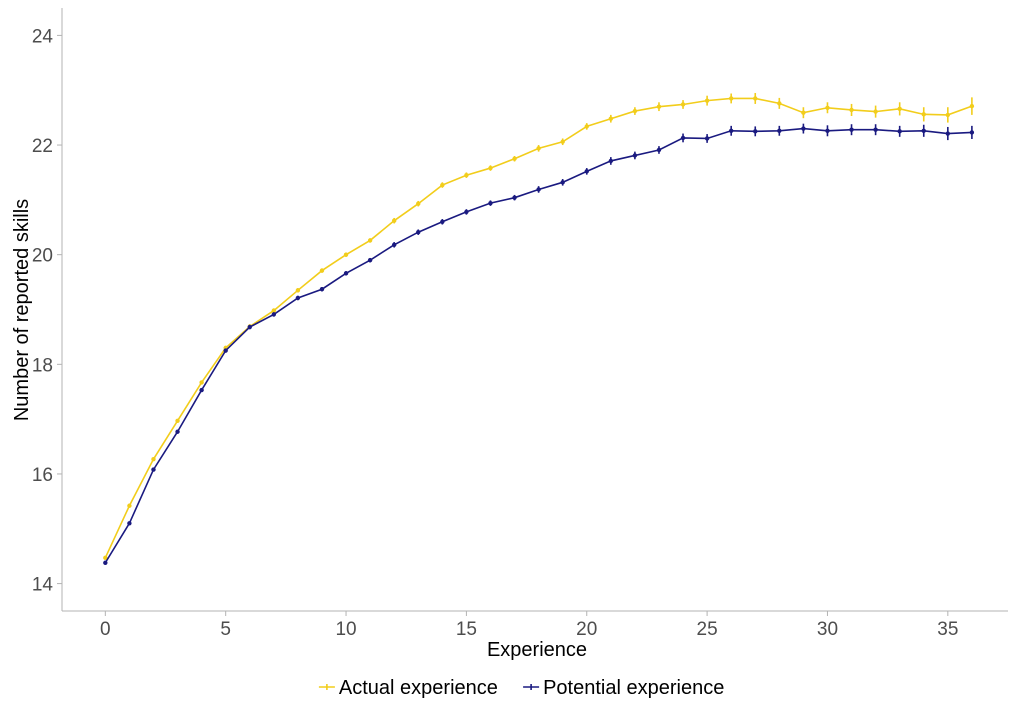  What do you see at coordinates (521, 688) in the screenshot?
I see `legend: Actual experience Potential experience` at bounding box center [521, 688].